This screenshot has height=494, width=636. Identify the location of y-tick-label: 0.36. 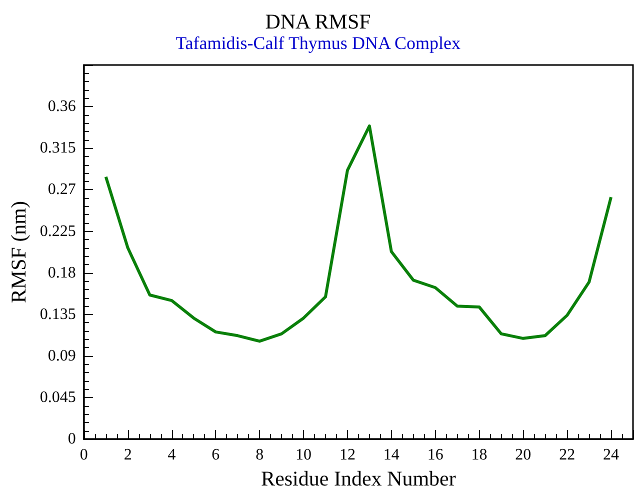
(62, 107).